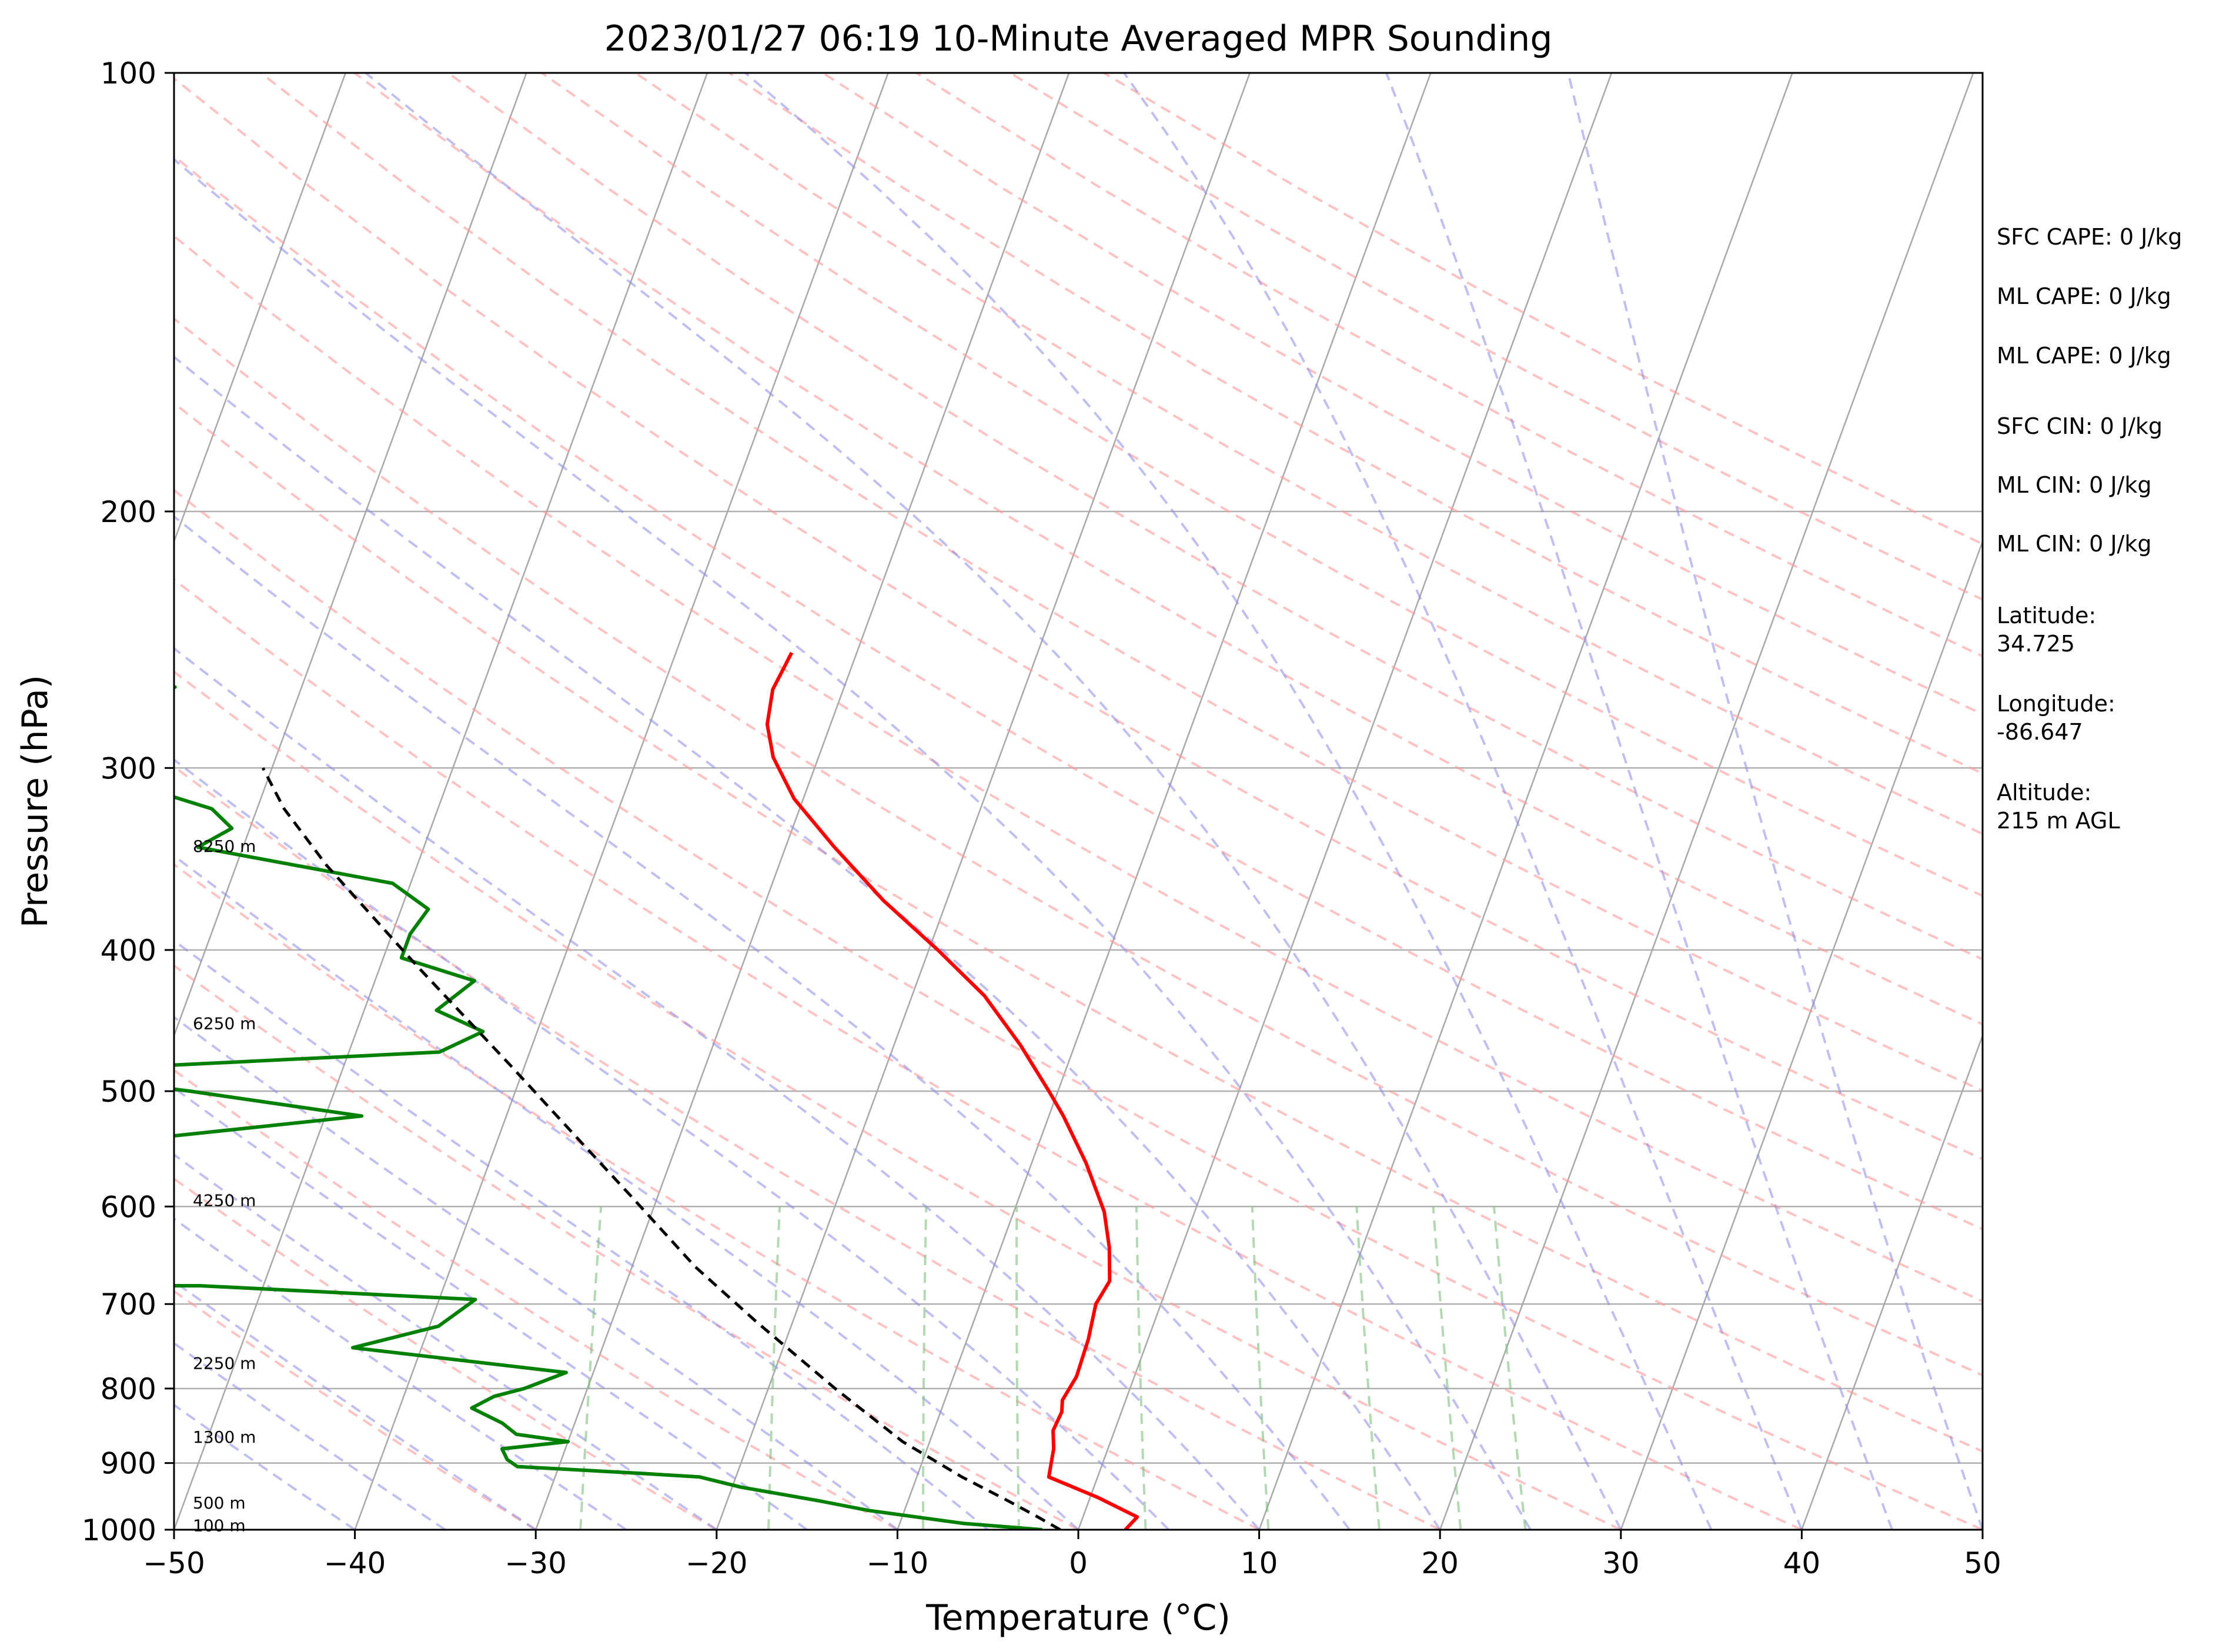 The width and height of the screenshot is (2226, 1652). Describe the element at coordinates (1440, 1563) in the screenshot. I see `x-tick-label: 20` at that location.